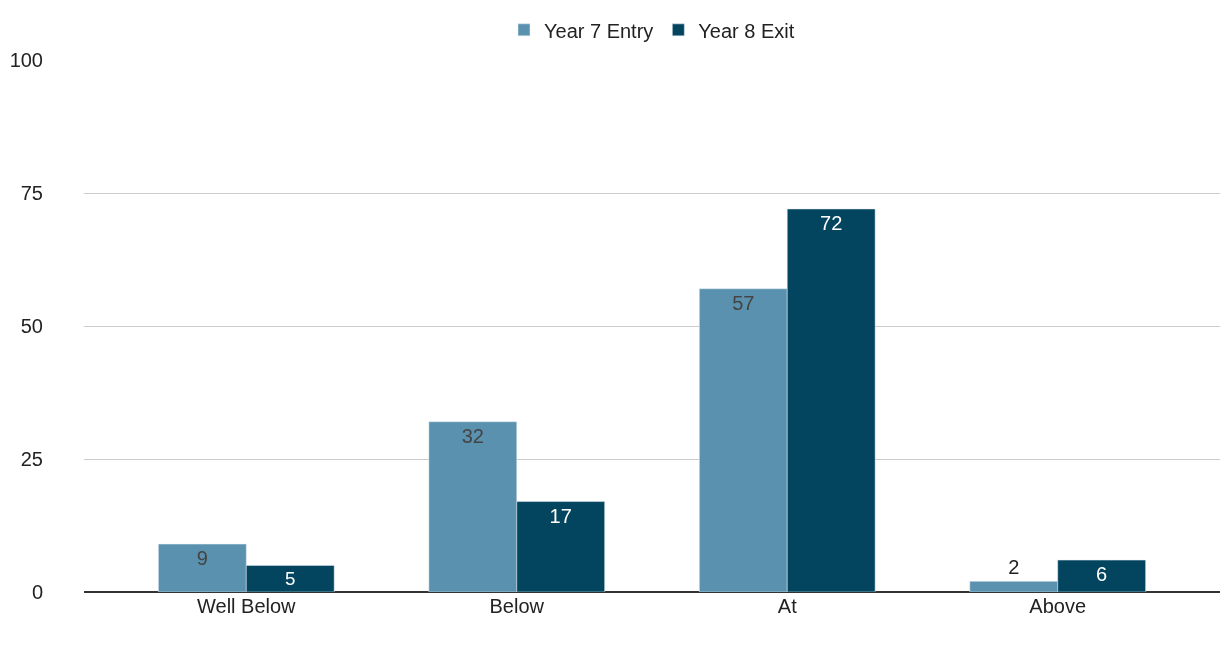  I want to click on data-label: 32, so click(472, 435).